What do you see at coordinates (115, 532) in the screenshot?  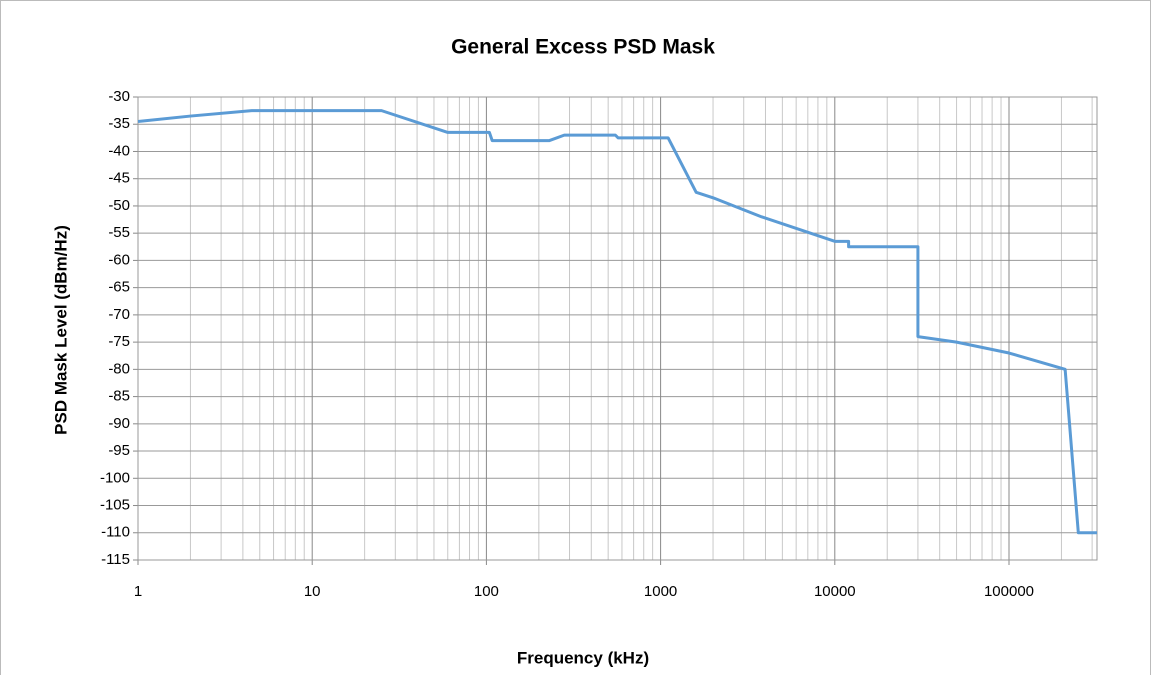 I see `y-tick-label: -110` at bounding box center [115, 532].